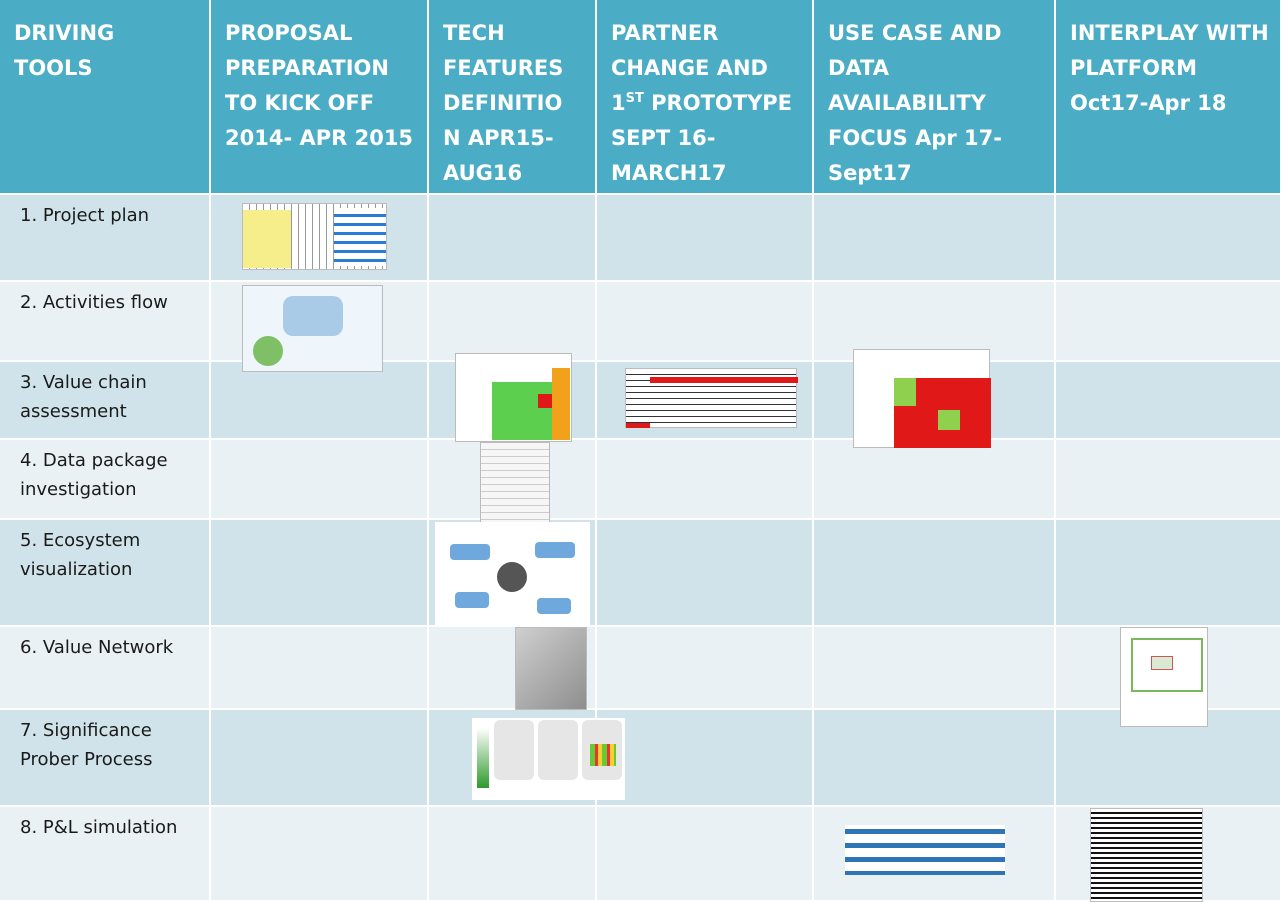 This screenshot has width=1282, height=902. I want to click on row-label: 7. Significance Prober Process, so click(105, 758).